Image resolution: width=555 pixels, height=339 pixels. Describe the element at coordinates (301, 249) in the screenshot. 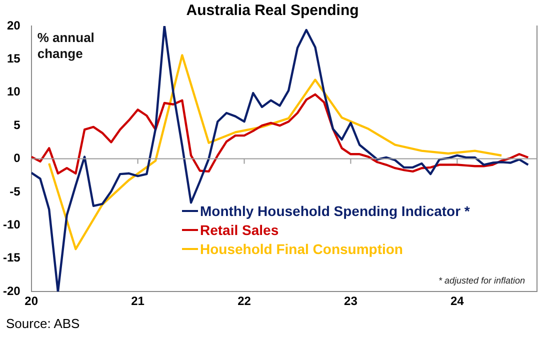

I see `legend-label: Household Final Consumption` at that location.